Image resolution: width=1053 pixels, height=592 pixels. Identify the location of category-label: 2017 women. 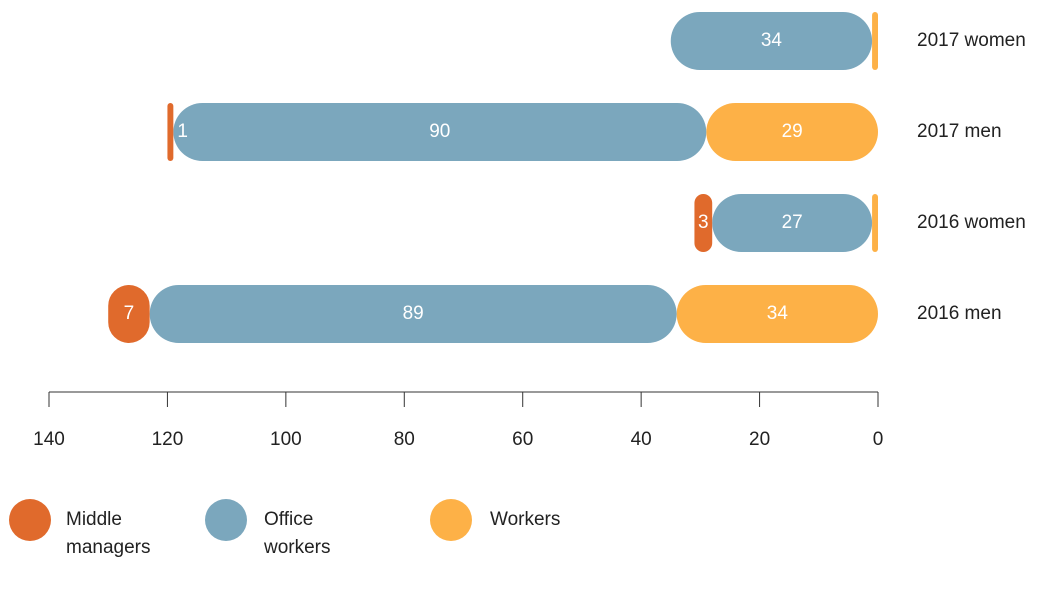
(971, 40).